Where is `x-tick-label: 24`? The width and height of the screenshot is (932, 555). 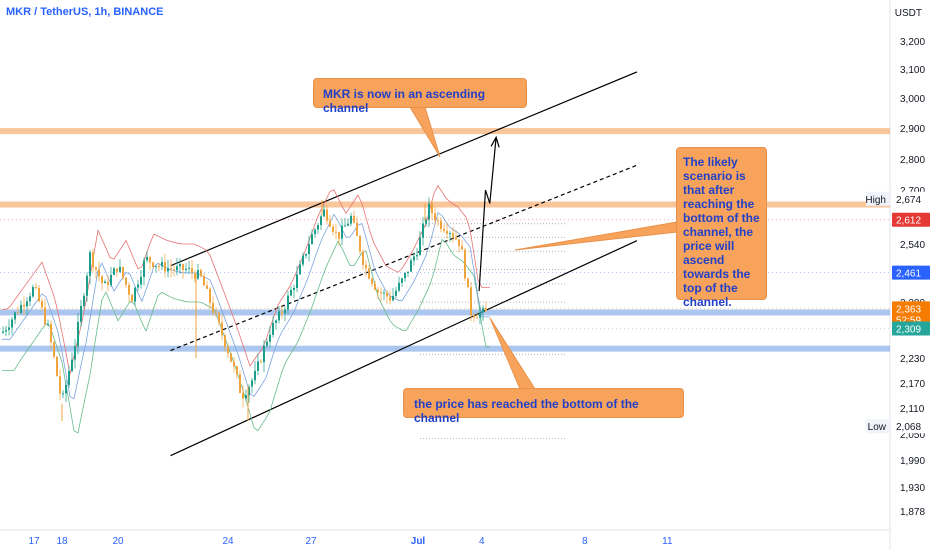 x-tick-label: 24 is located at coordinates (228, 541).